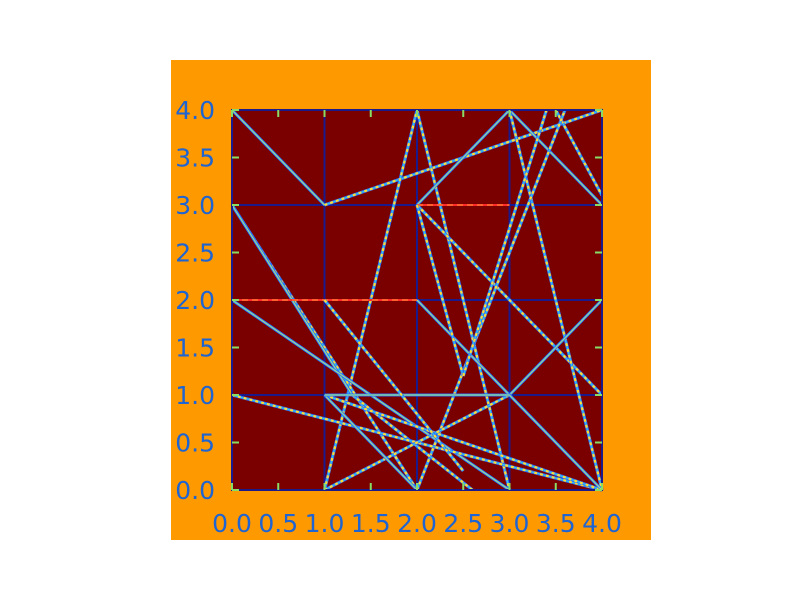 The image size is (800, 600). Describe the element at coordinates (278, 523) in the screenshot. I see `x-tick-label: 0.5` at that location.